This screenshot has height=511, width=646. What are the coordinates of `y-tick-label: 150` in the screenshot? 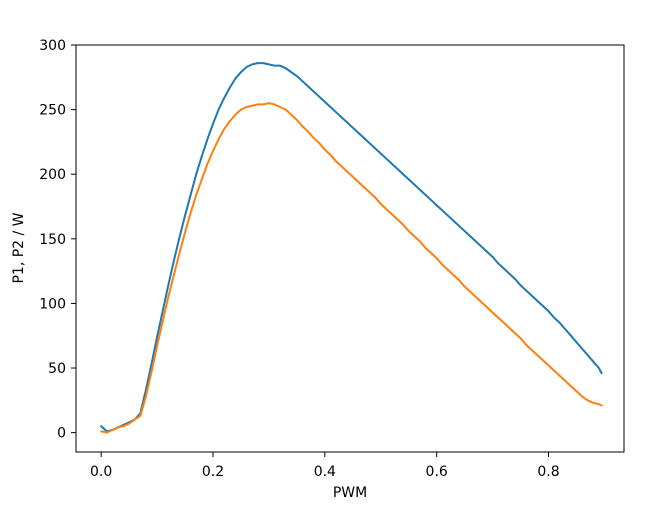 It's located at (52, 240).